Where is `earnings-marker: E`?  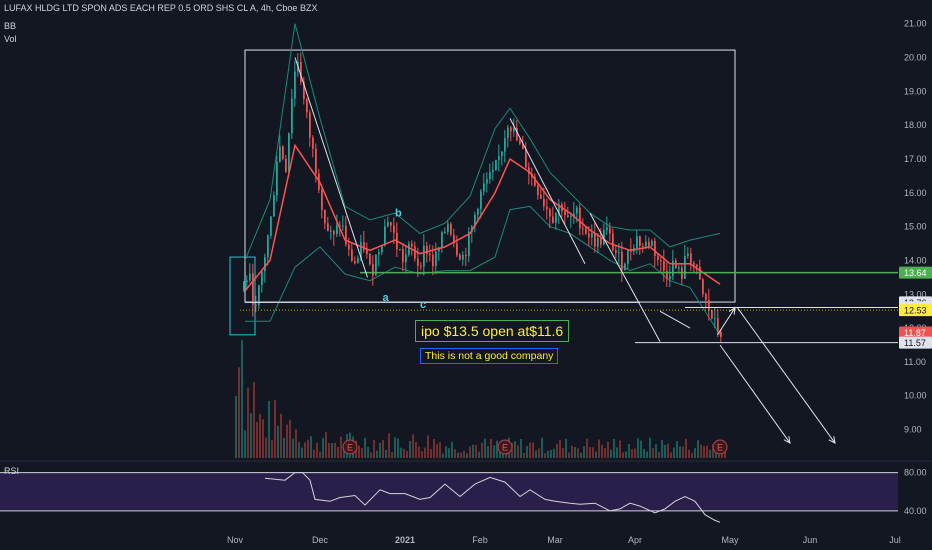
earnings-marker: E is located at coordinates (720, 447).